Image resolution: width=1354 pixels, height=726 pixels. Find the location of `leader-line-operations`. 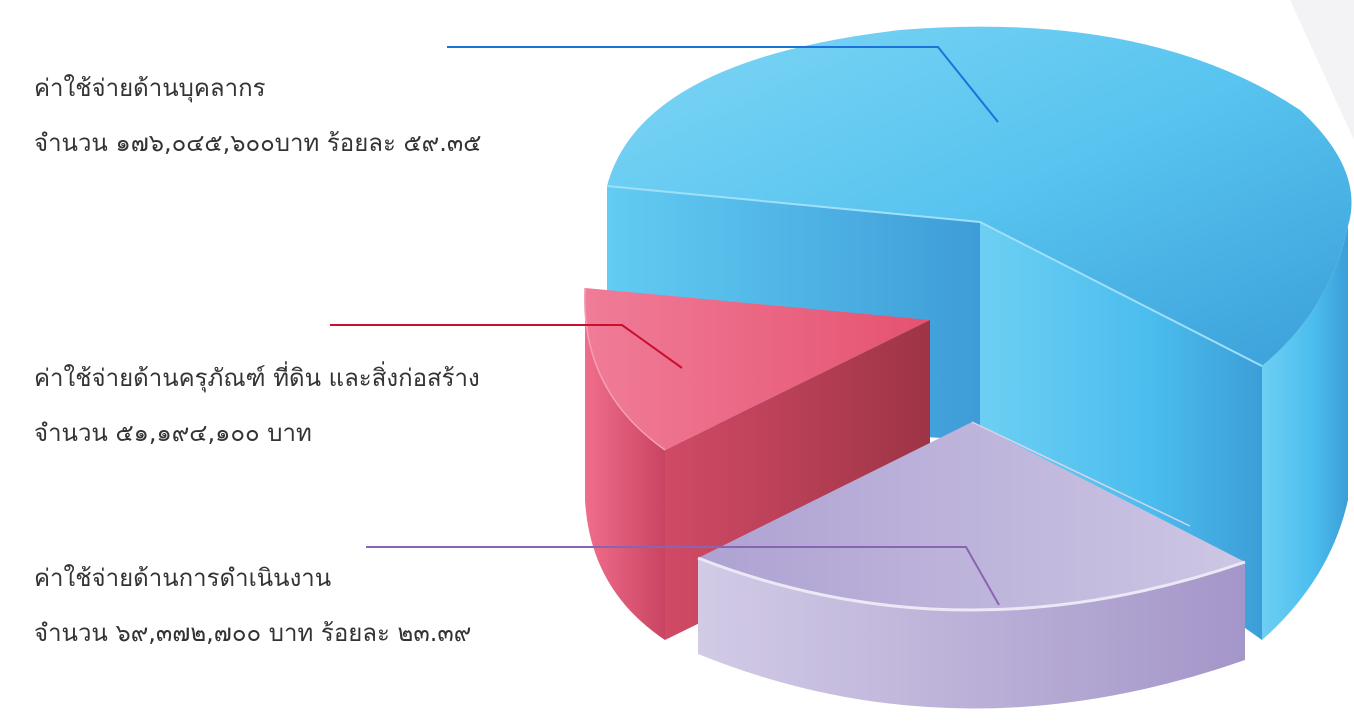

leader-line-operations is located at coordinates (683, 576).